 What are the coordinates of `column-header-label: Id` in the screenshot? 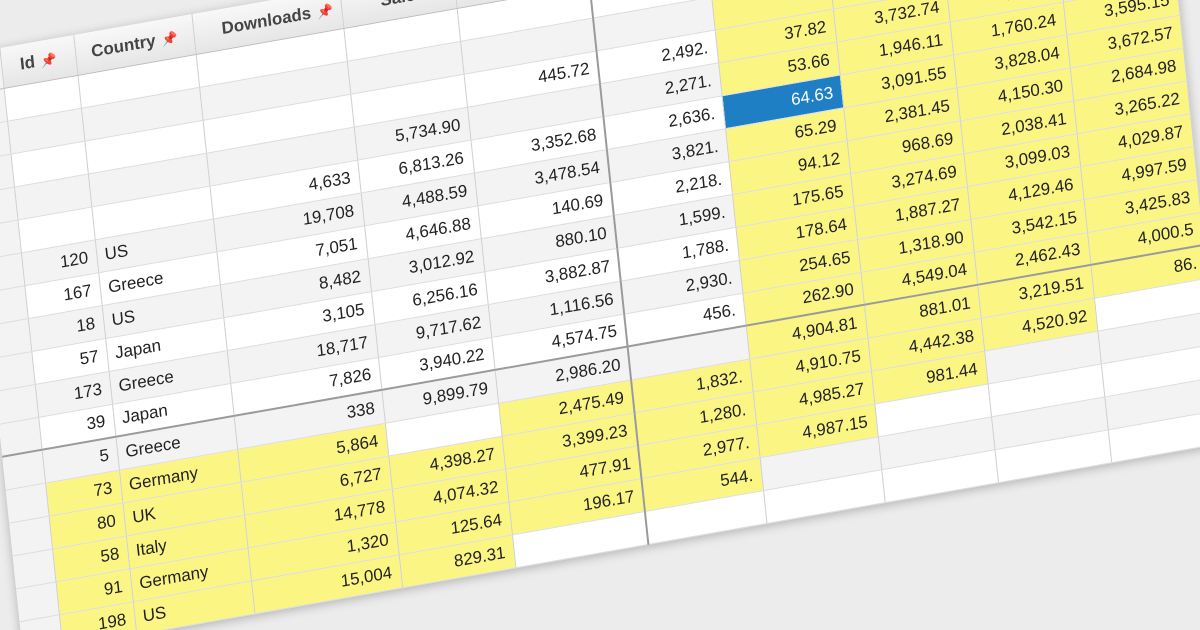 It's located at (27, 62).